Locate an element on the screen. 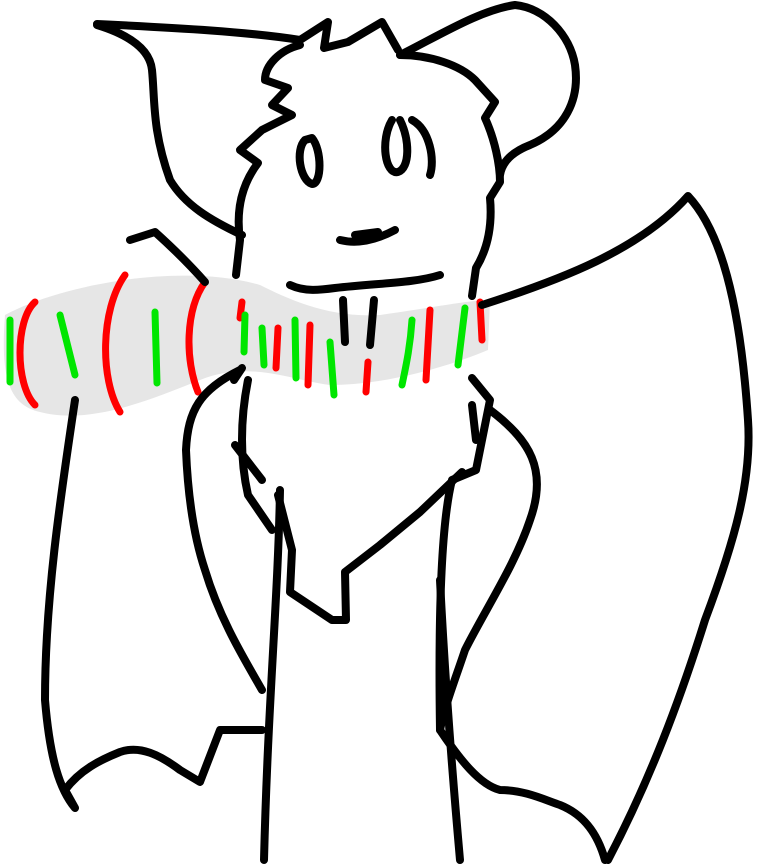  nose is located at coordinates (367, 236).